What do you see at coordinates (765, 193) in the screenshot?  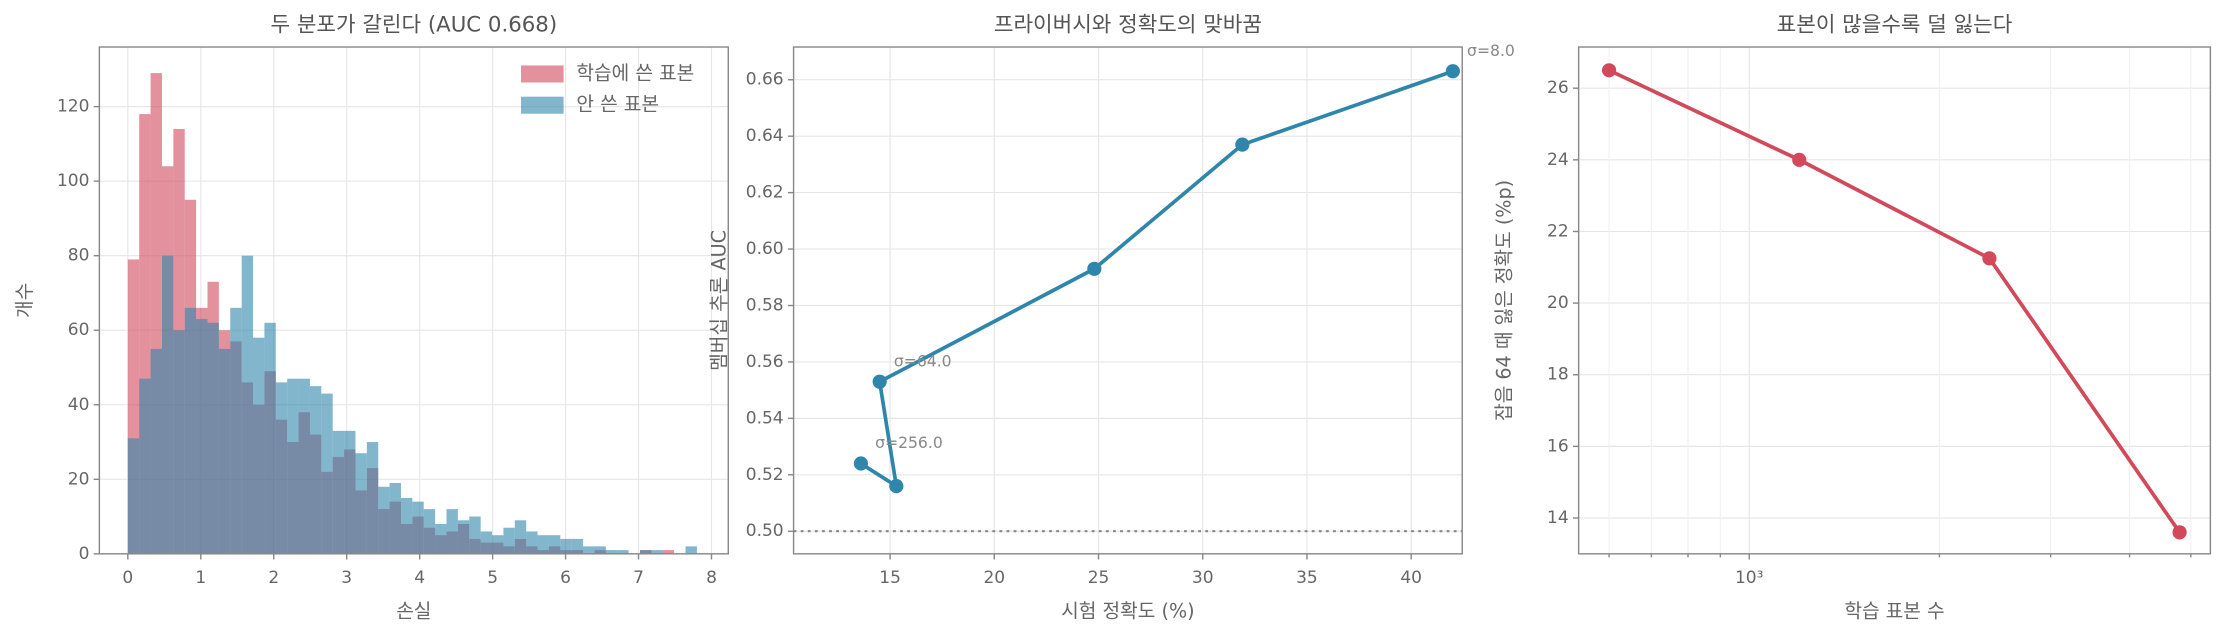 I see `y-tick-label: 0.62` at bounding box center [765, 193].